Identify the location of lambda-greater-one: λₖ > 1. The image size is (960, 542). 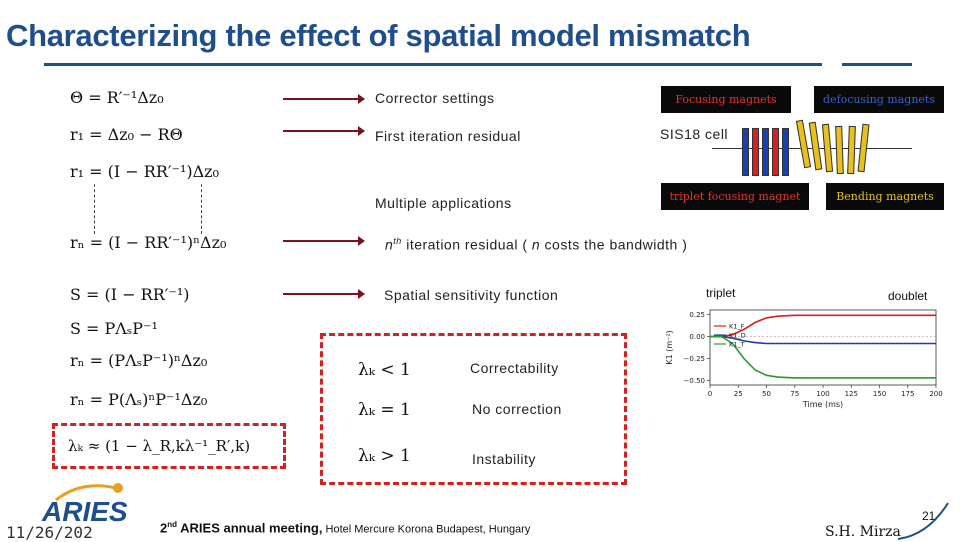
(384, 456).